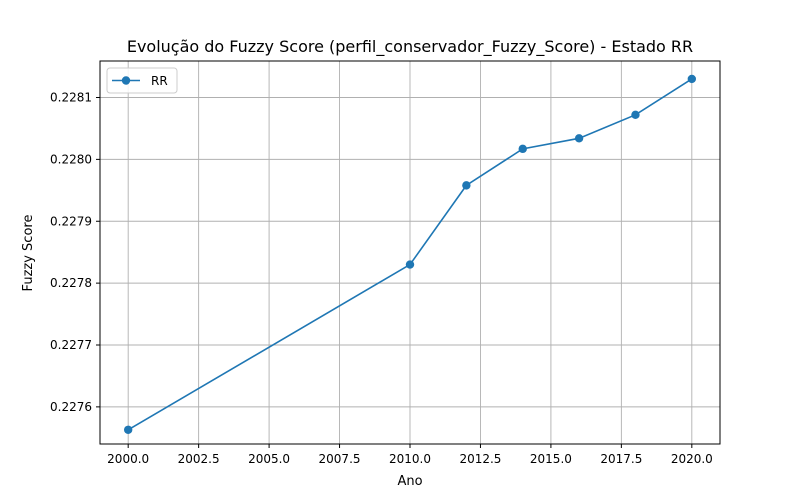  What do you see at coordinates (71, 283) in the screenshot?
I see `y-tick-label: 0.2278` at bounding box center [71, 283].